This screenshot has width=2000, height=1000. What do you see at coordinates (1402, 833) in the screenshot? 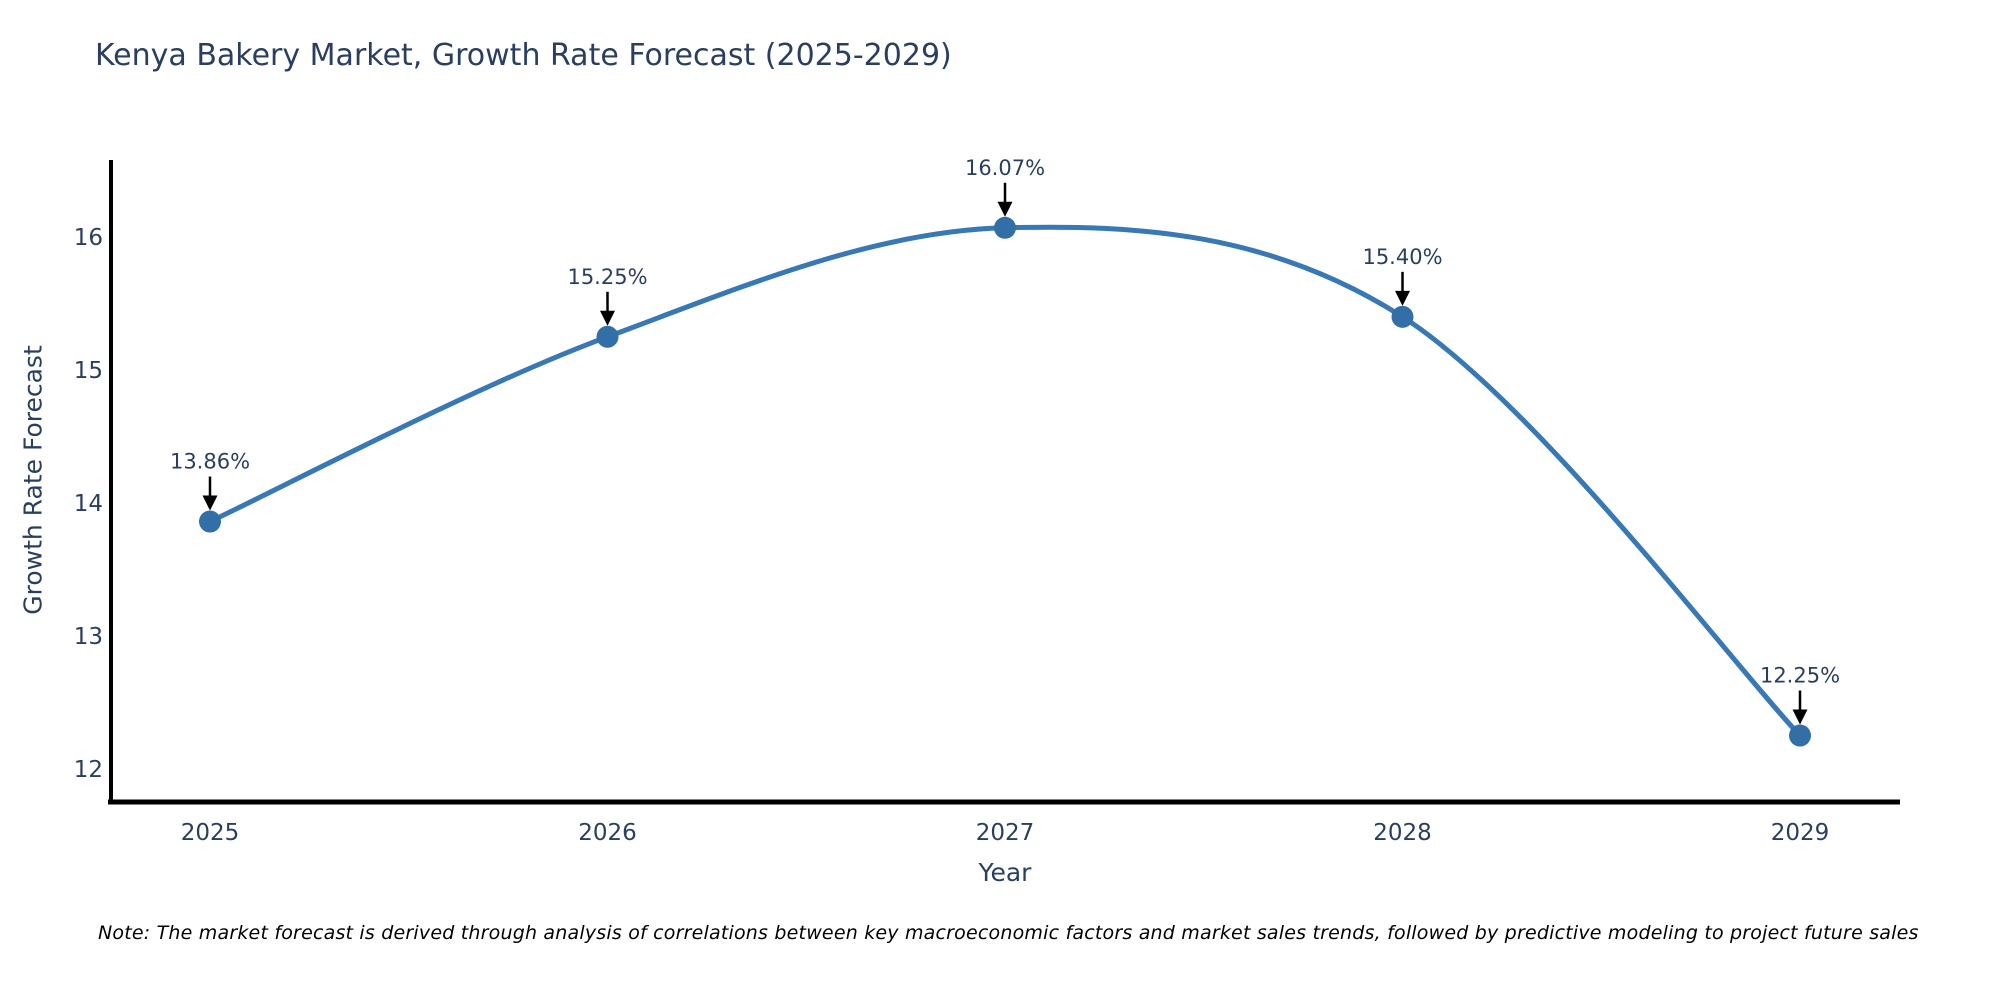
I see `x-tick-label: 2028` at bounding box center [1402, 833].